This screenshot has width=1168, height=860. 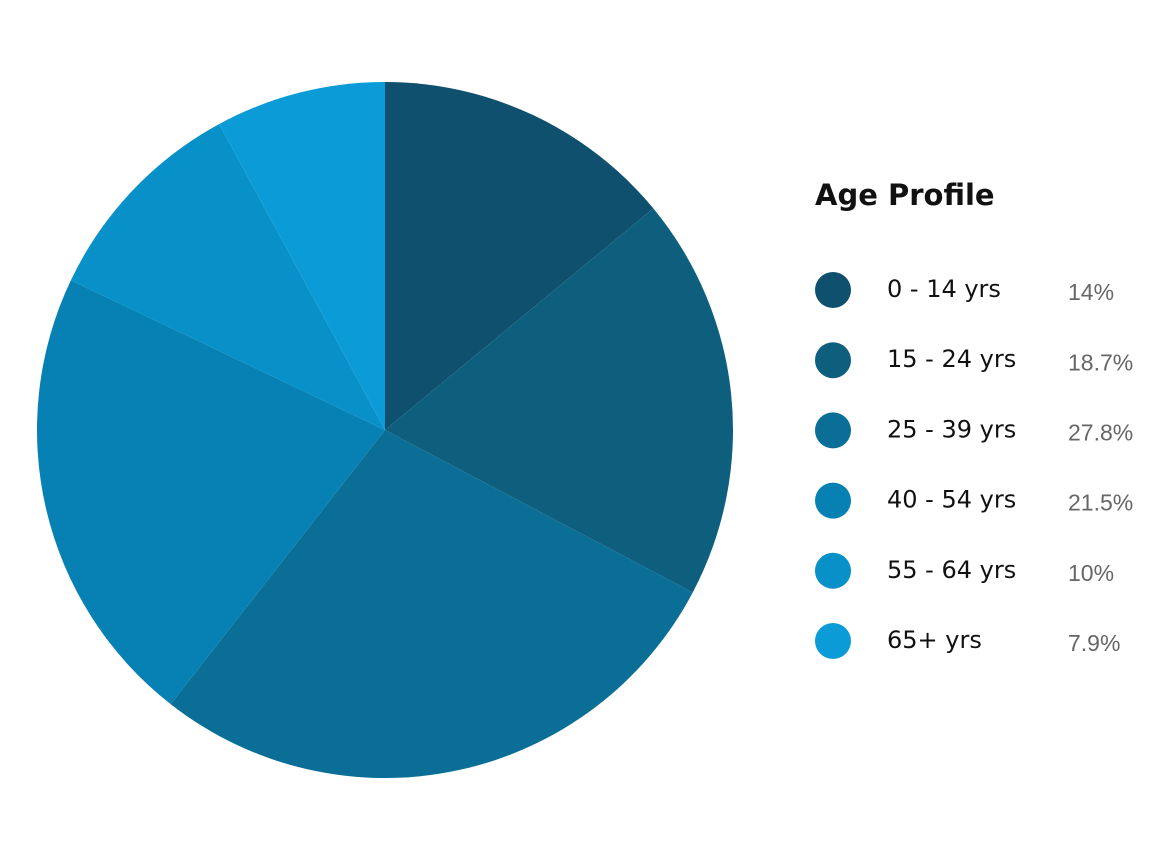 I want to click on legend-label: 0 - 14 yrs, so click(x=944, y=289).